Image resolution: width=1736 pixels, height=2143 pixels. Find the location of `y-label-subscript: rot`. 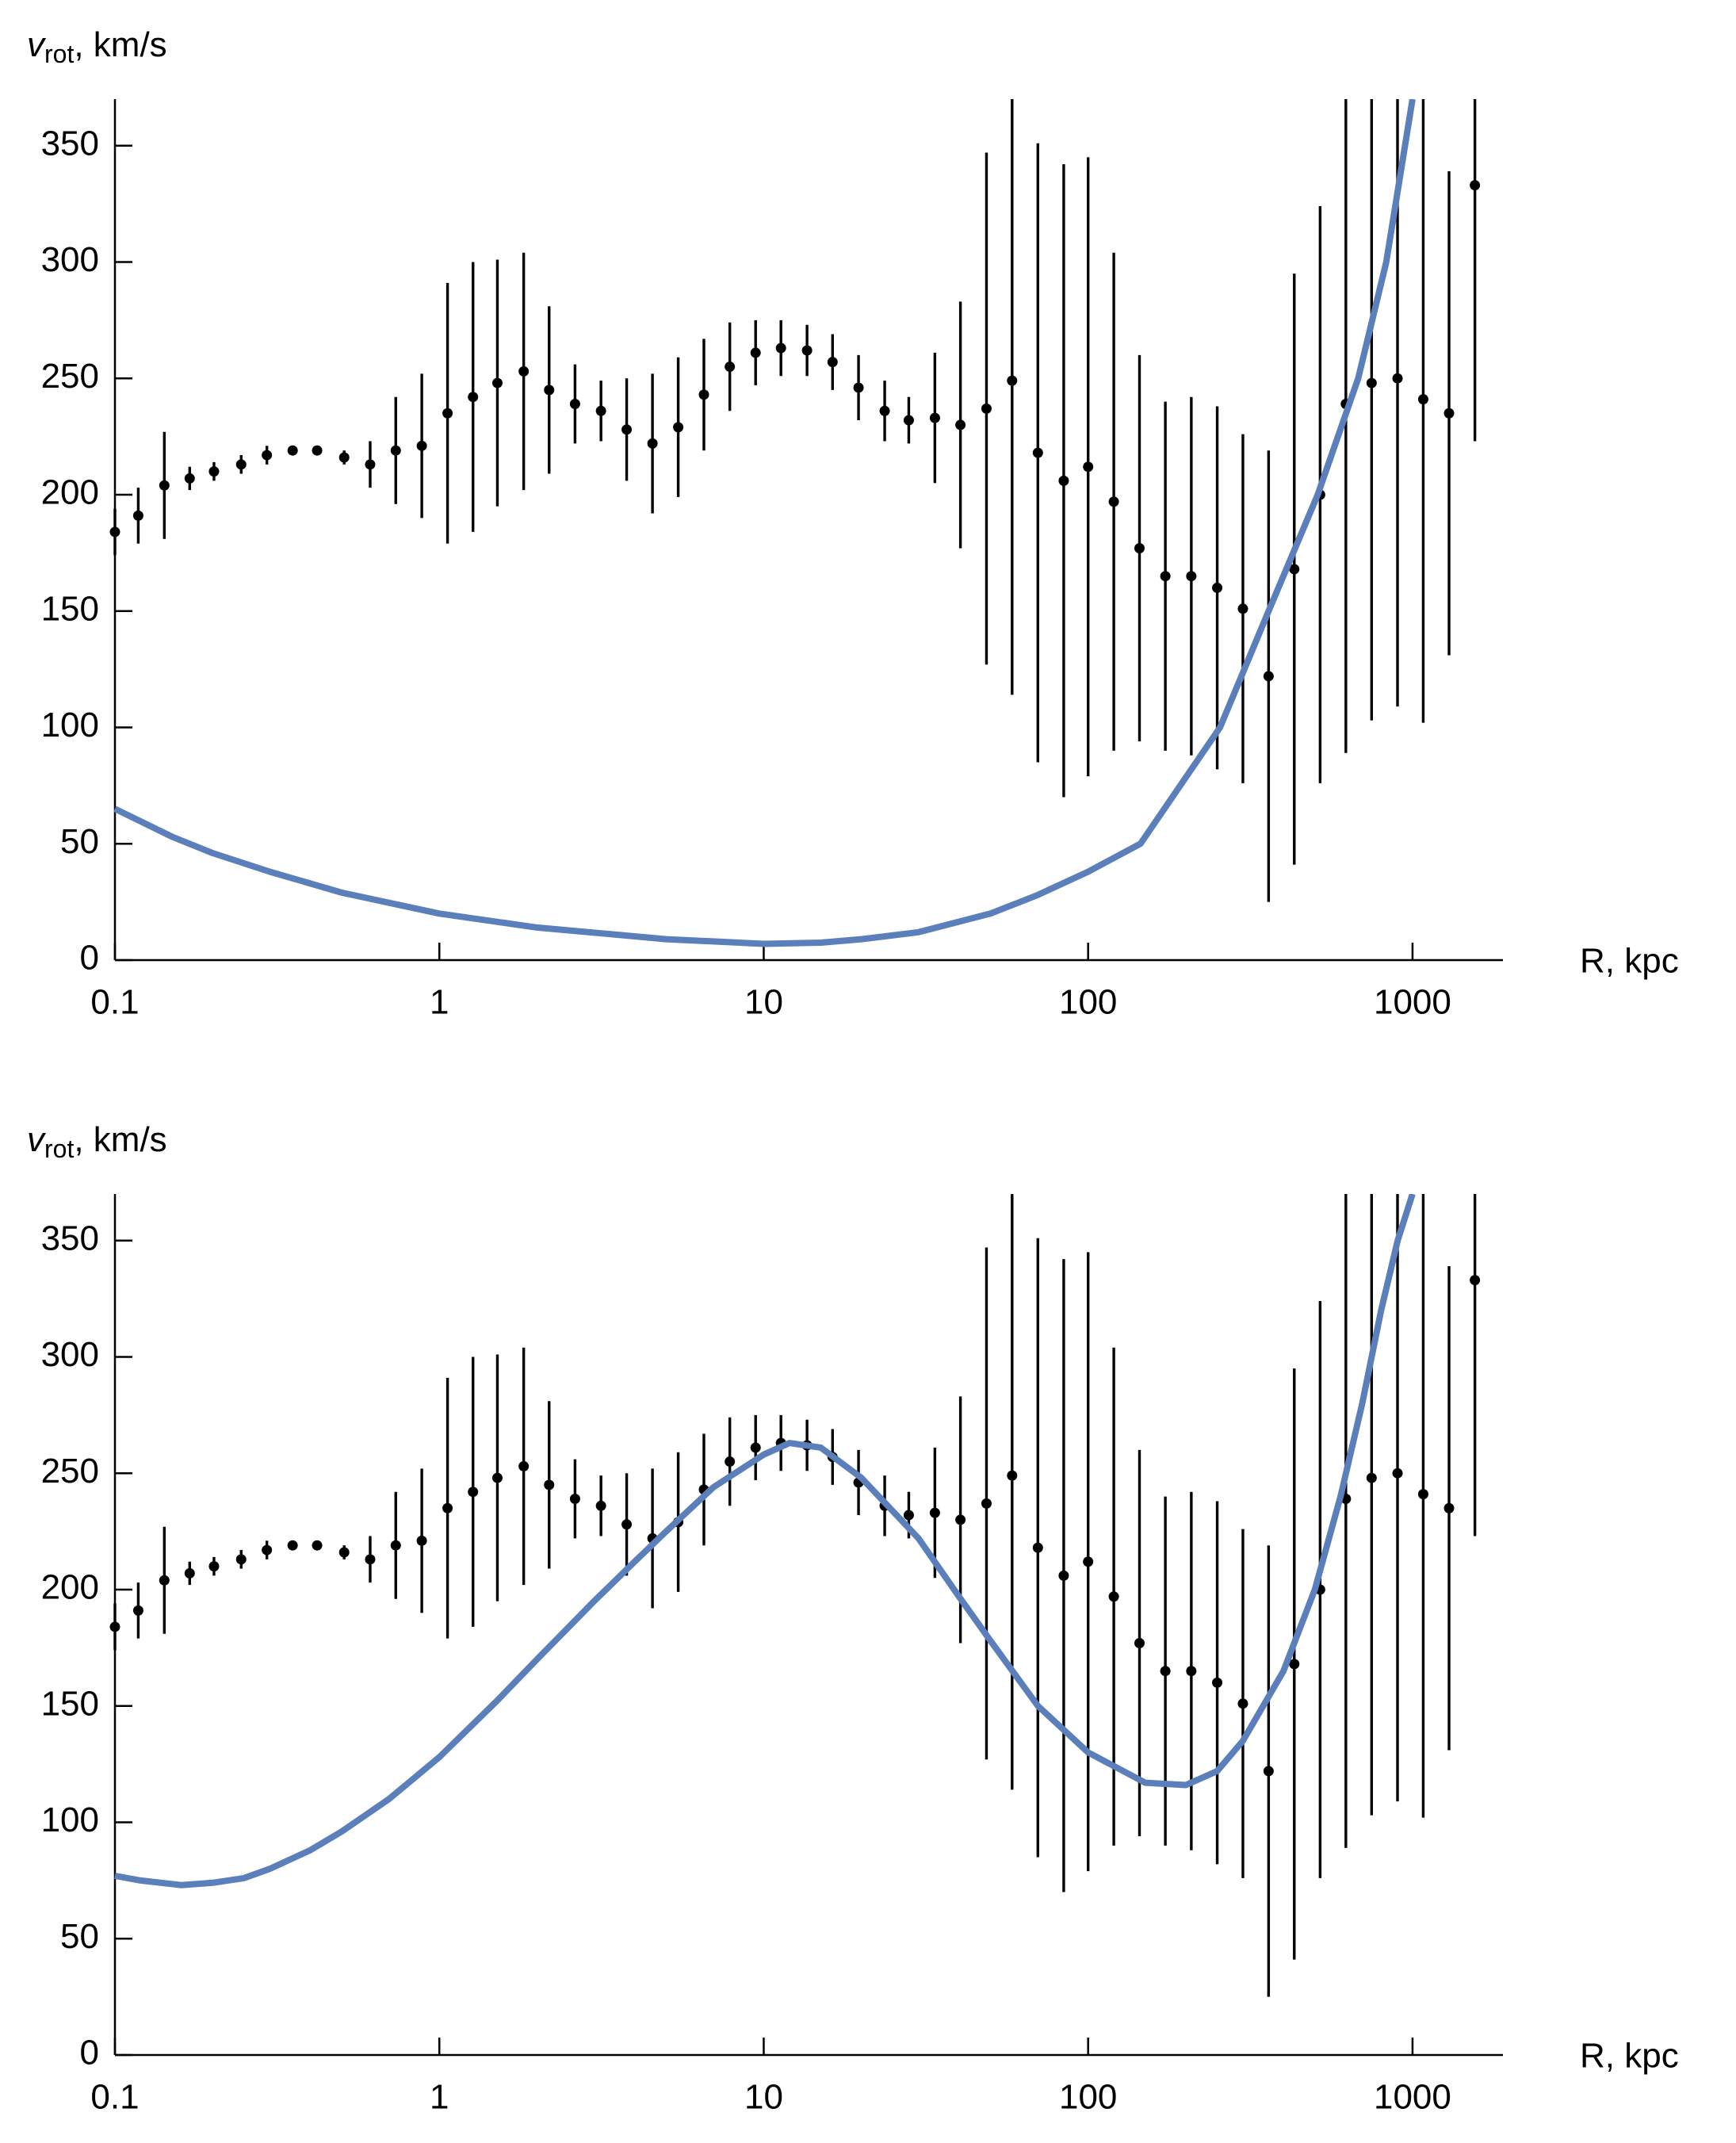

y-label-subscript: rot is located at coordinates (59, 54).